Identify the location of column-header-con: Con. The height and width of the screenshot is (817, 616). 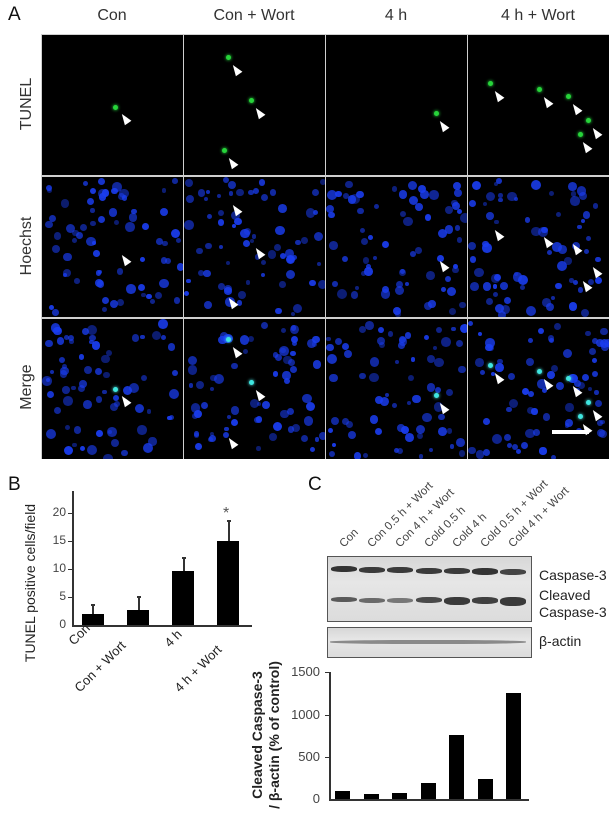
(112, 15).